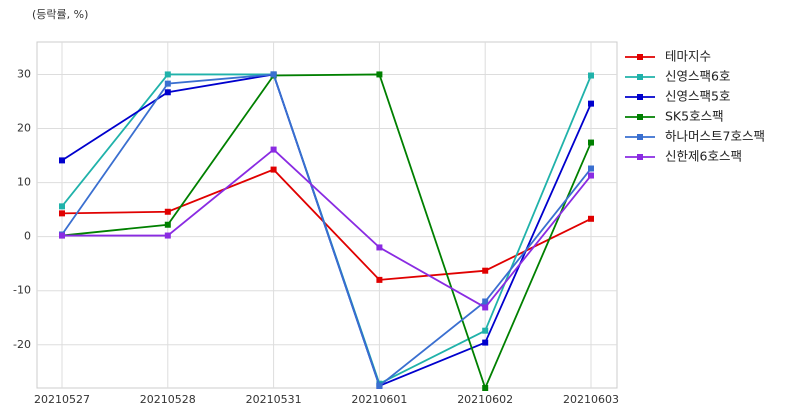 The image size is (798, 416). I want to click on legend-text: 신한제6호스팩, so click(703, 156).